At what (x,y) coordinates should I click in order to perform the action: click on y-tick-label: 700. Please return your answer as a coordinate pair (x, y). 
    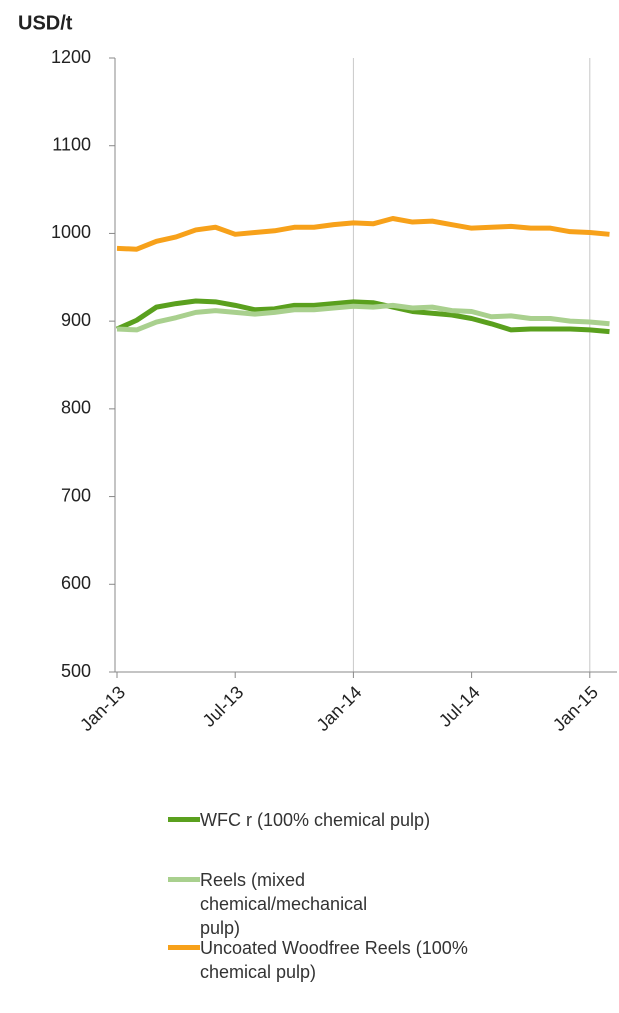
    Looking at the image, I should click on (76, 495).